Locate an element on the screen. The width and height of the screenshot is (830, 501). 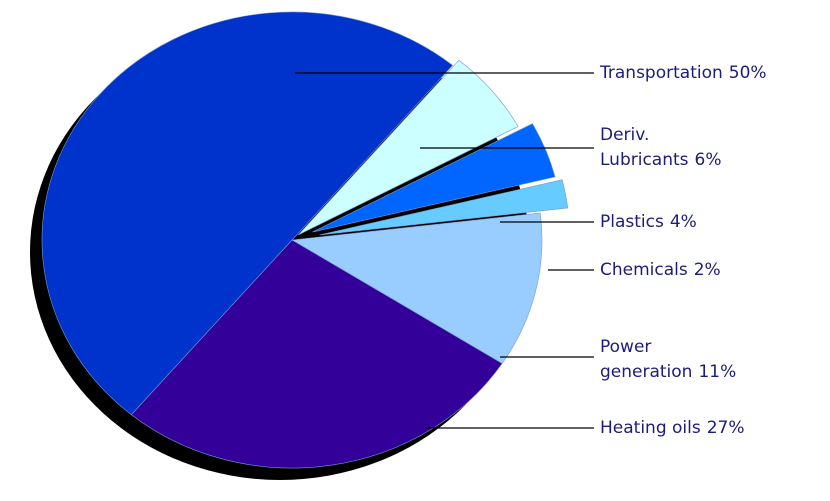
slice-label: Deriv. Lubricants is located at coordinates (644, 147).